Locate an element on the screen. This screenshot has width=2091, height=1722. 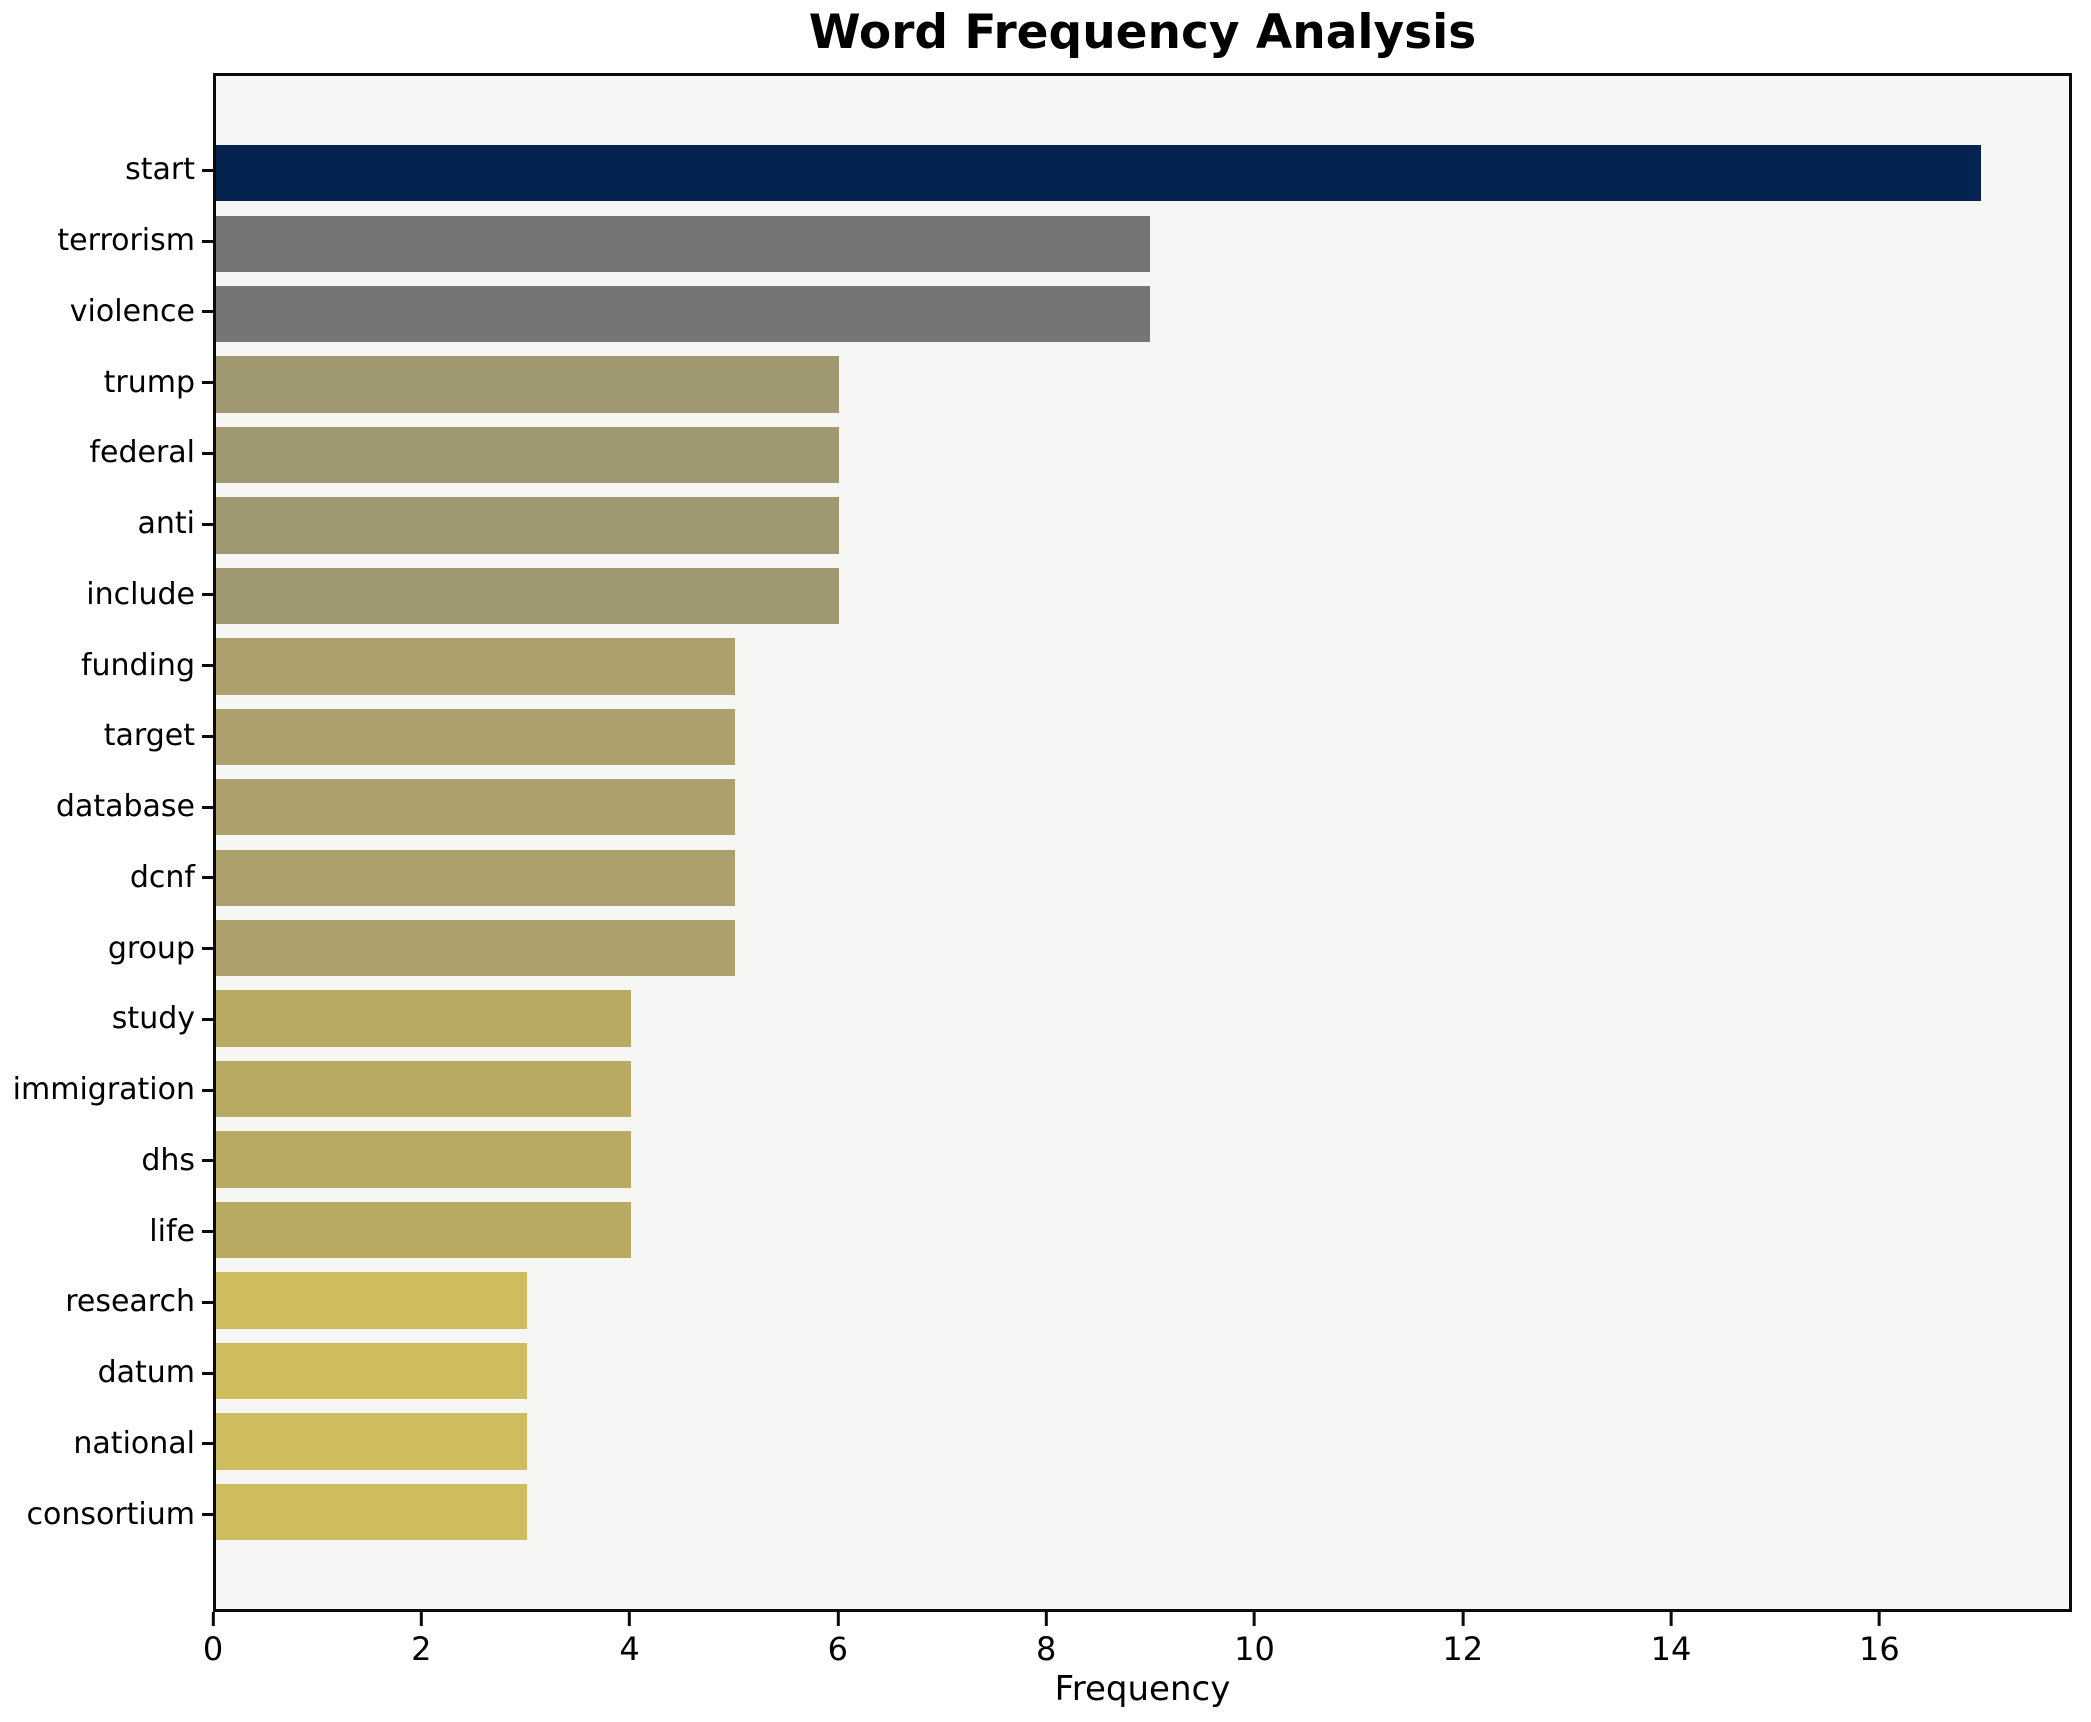
anti-bar is located at coordinates (527, 525).